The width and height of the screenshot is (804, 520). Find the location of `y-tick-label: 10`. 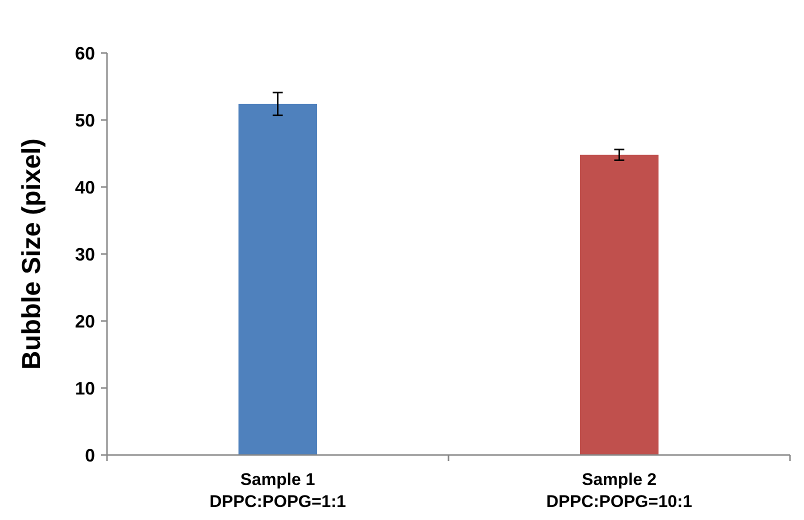

y-tick-label: 10 is located at coordinates (84, 388).